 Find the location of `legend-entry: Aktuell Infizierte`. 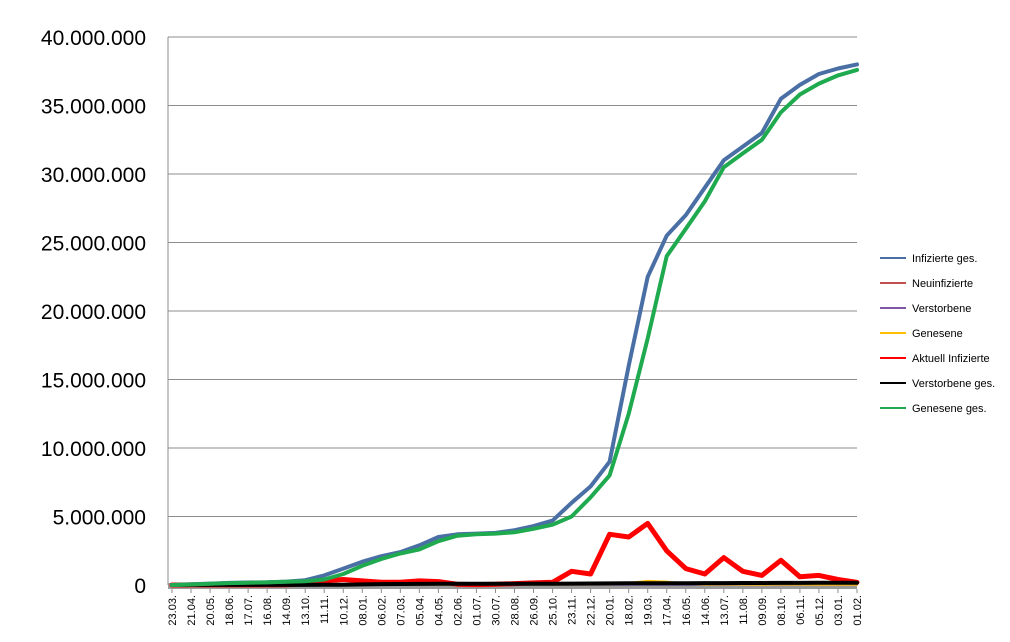

legend-entry: Aktuell Infizierte is located at coordinates (951, 359).